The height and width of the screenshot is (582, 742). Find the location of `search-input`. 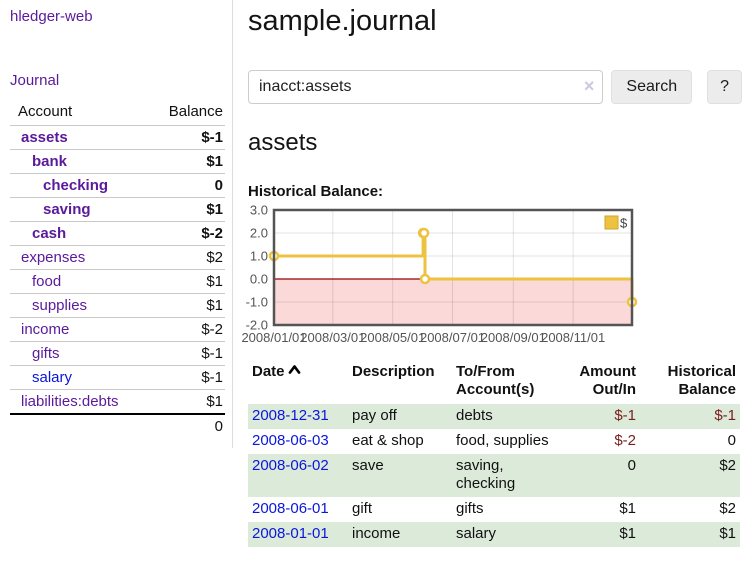

search-input is located at coordinates (426, 87).